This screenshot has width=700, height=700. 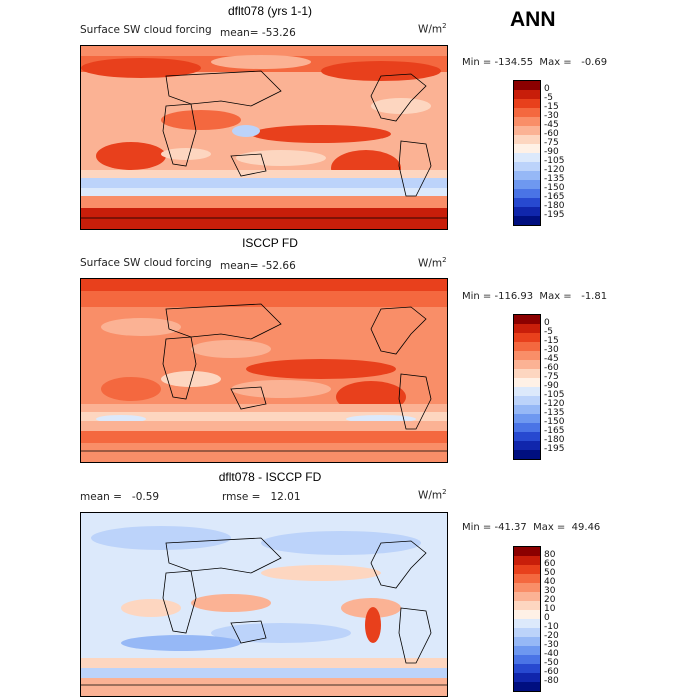 What do you see at coordinates (550, 573) in the screenshot?
I see `panel-3-colorbar-label: 50` at bounding box center [550, 573].